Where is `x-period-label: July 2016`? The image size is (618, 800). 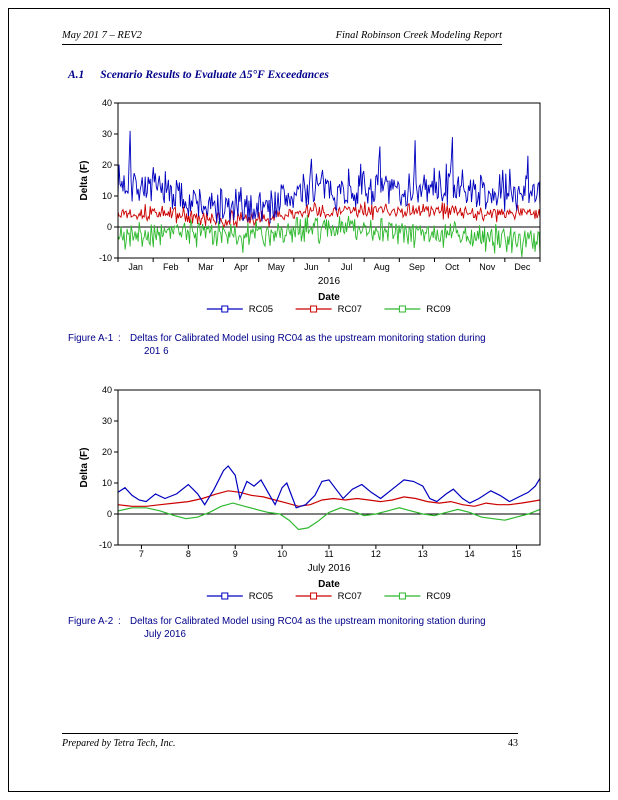 x-period-label: July 2016 is located at coordinates (329, 568).